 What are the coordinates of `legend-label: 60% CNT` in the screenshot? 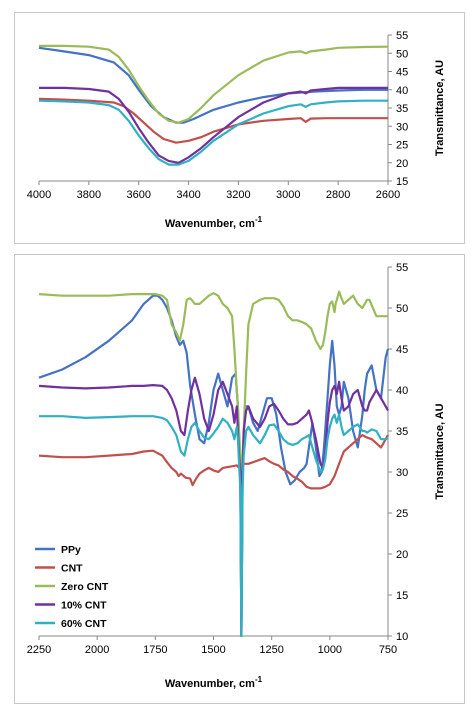 It's located at (84, 624).